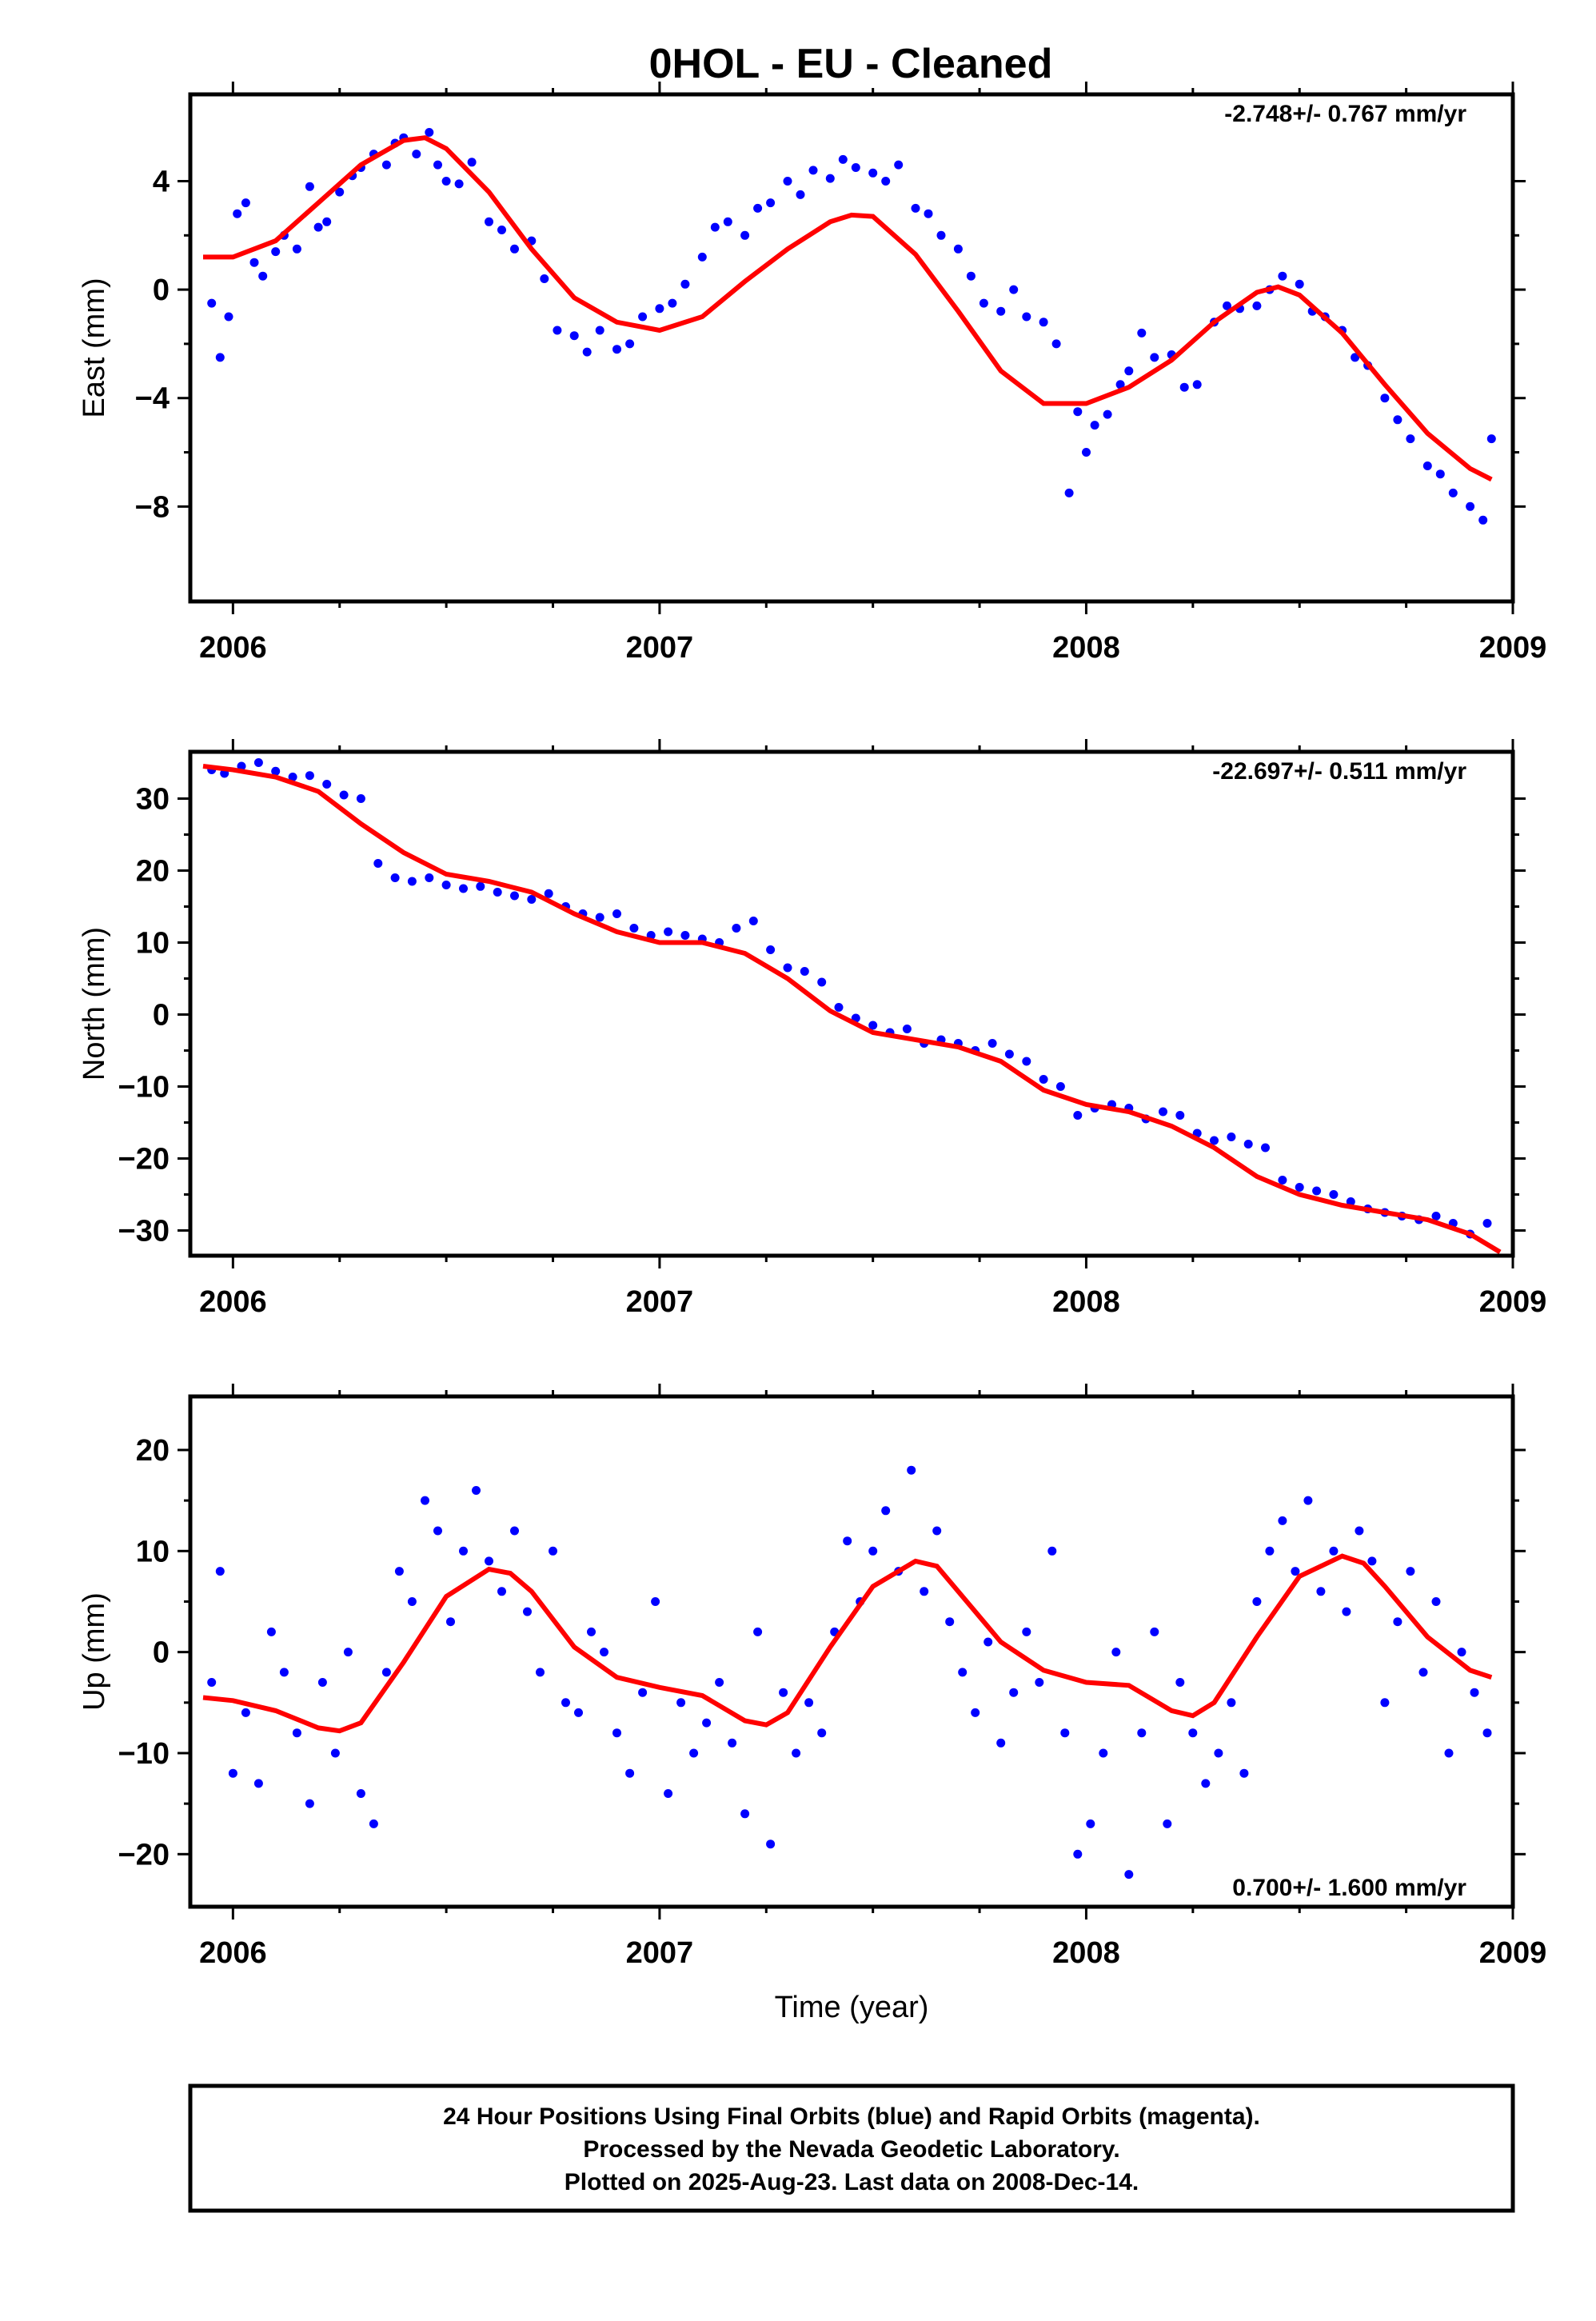  Describe the element at coordinates (144, 1231) in the screenshot. I see `north-y-tick-label: −30` at that location.